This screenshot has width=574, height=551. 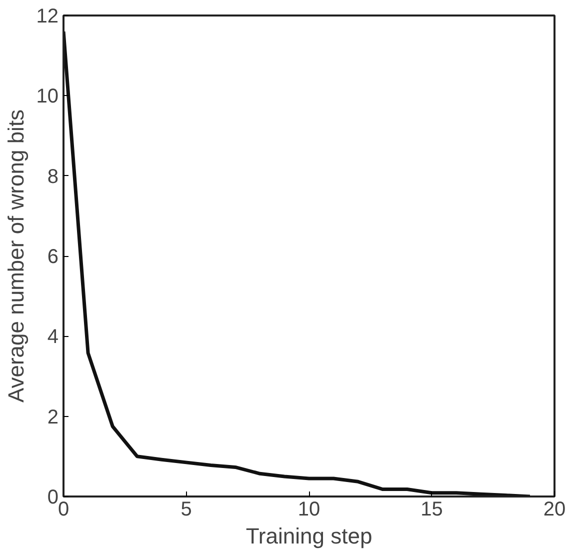 What do you see at coordinates (47, 97) in the screenshot?
I see `y-tick-label: 10` at bounding box center [47, 97].